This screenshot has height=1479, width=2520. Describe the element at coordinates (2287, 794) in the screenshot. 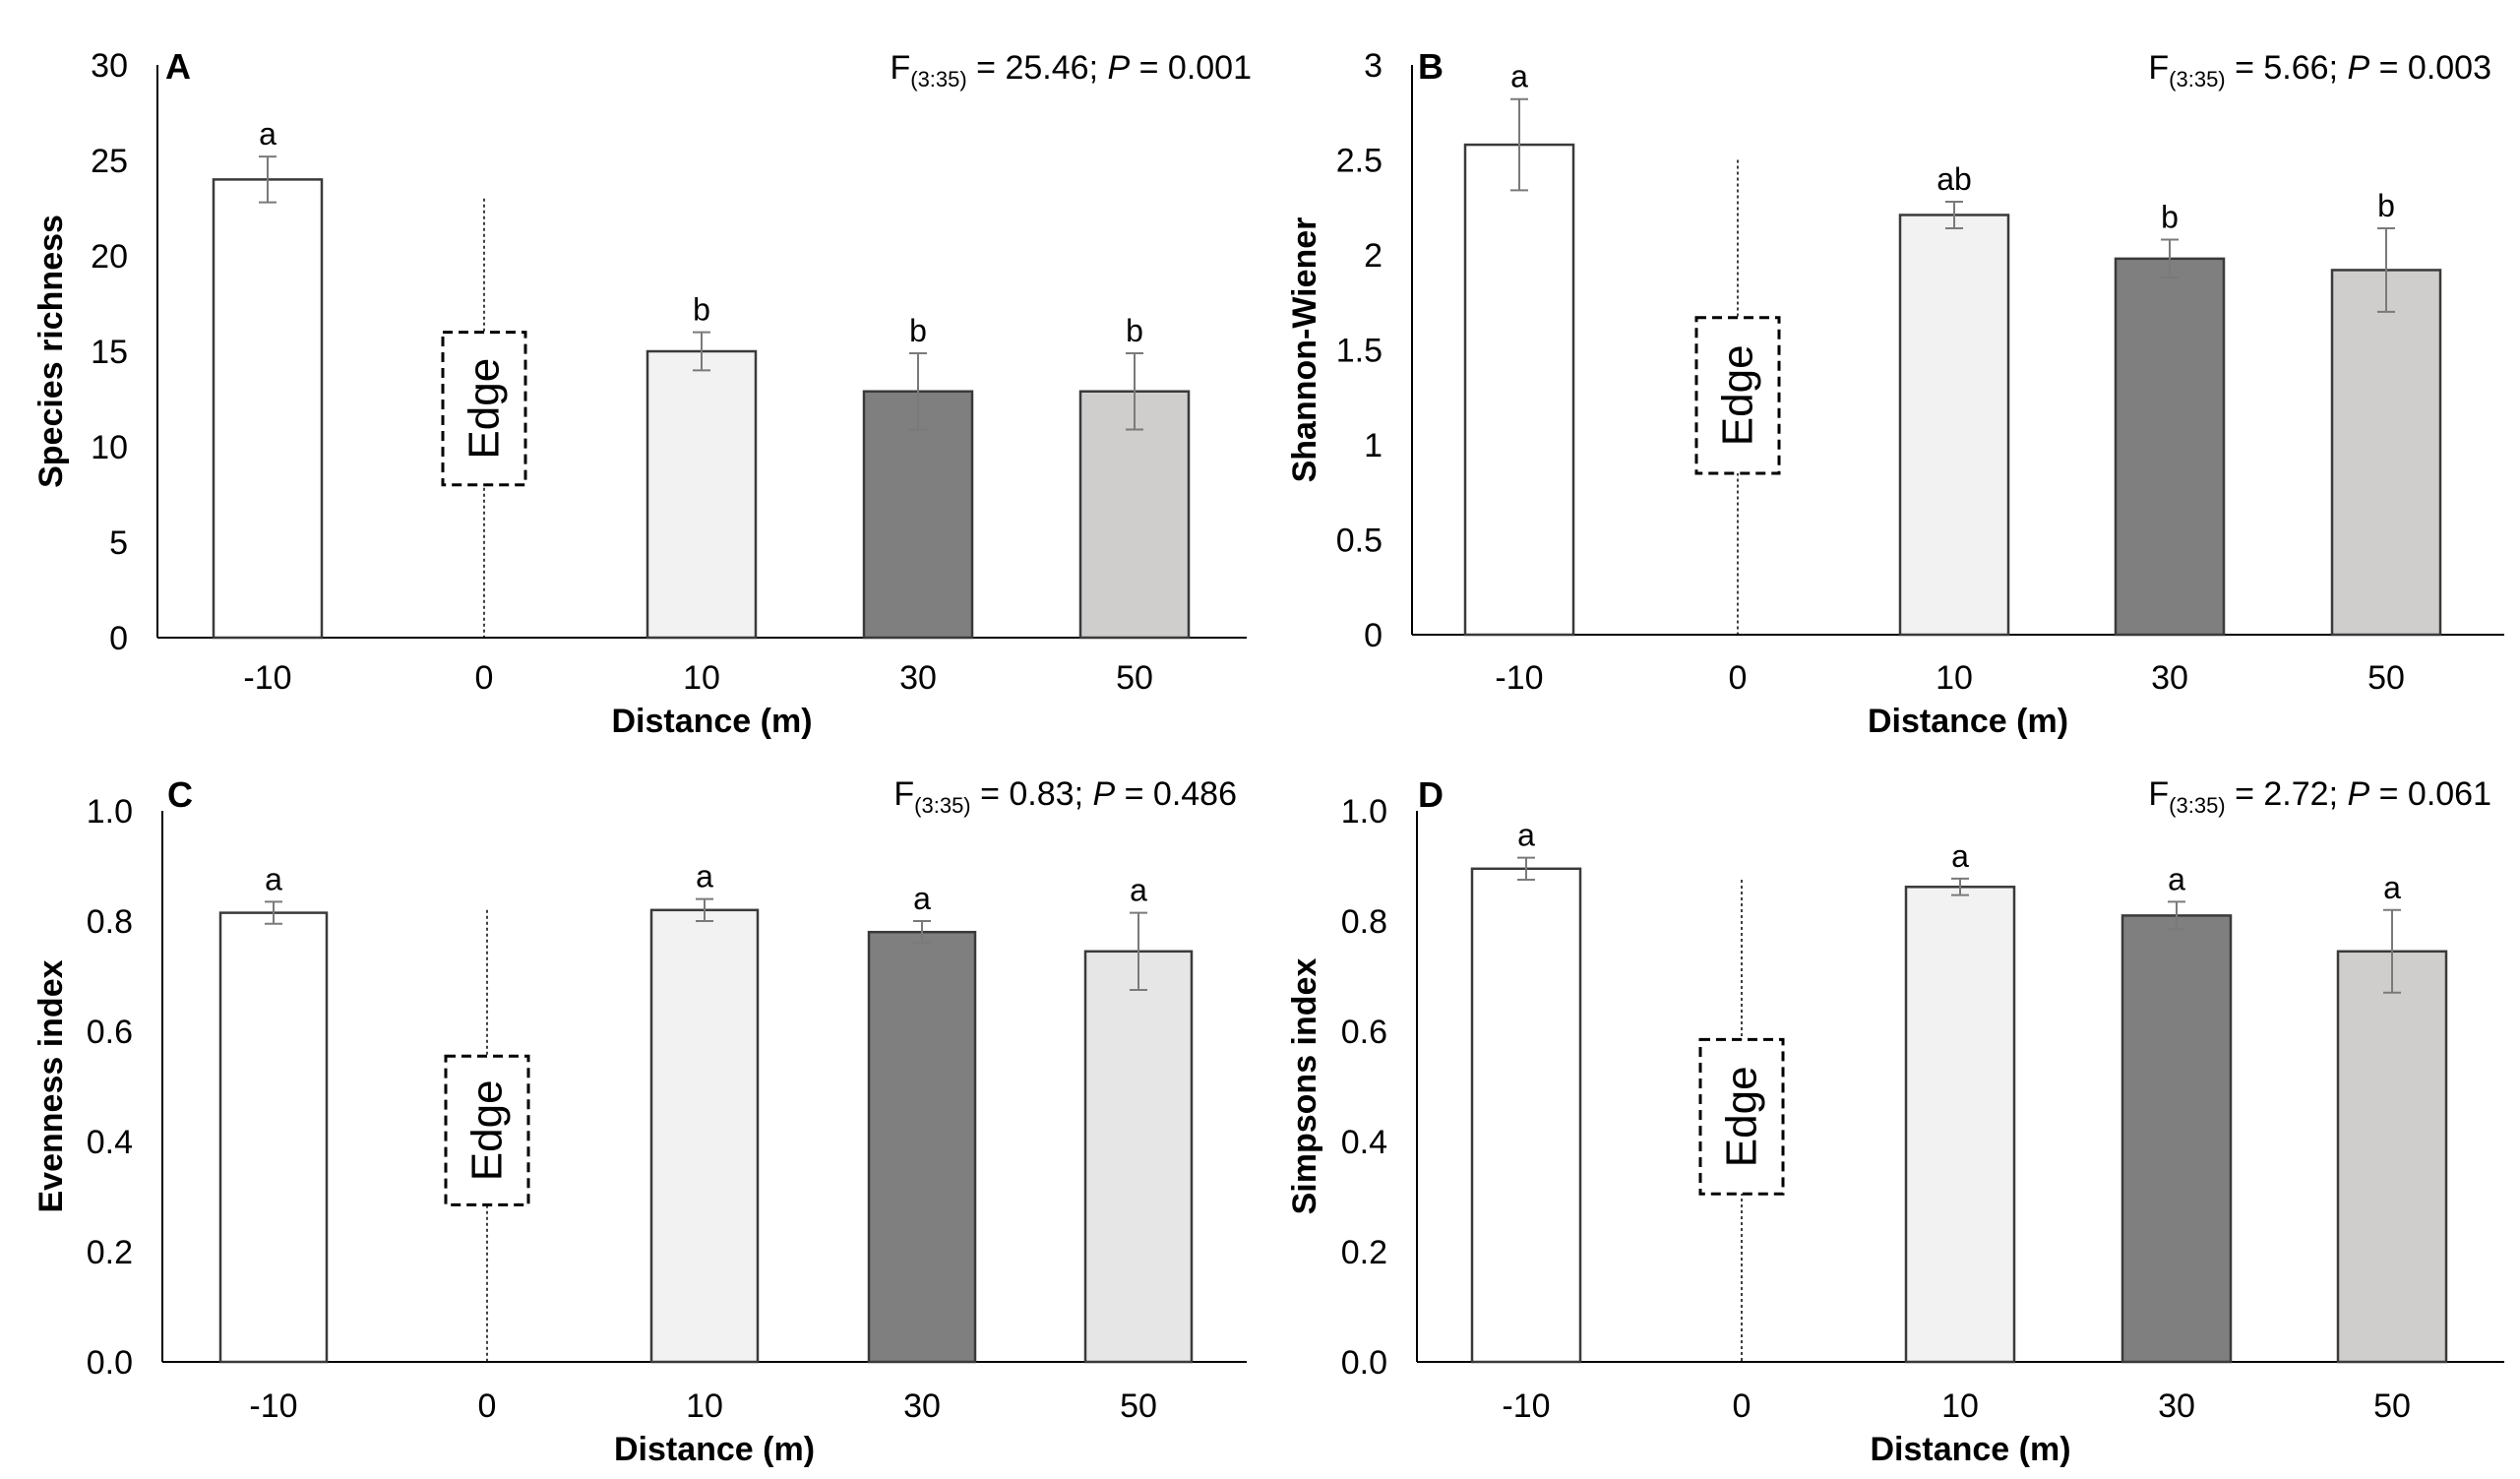

I see `stat-eq: = 2.72;` at that location.